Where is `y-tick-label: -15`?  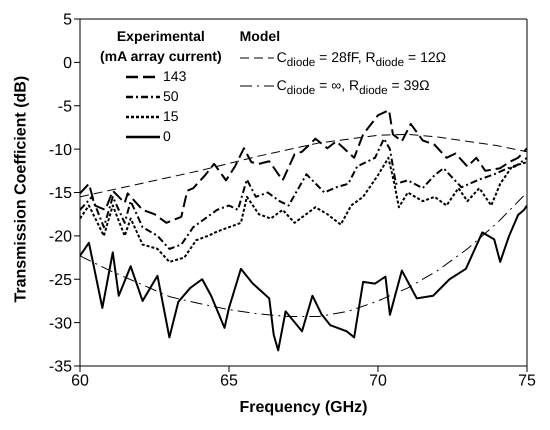 y-tick-label: -15 is located at coordinates (60, 193).